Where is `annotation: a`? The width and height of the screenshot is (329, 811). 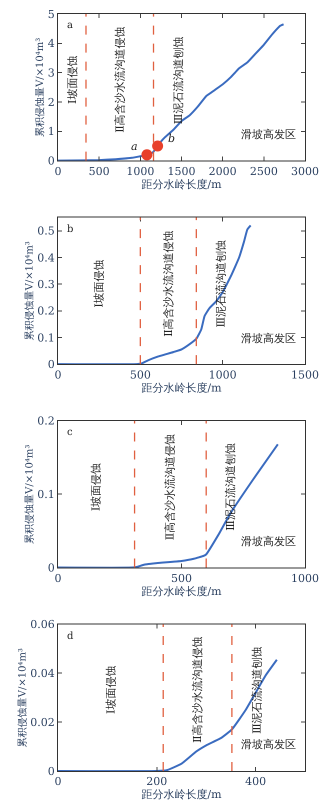
annotation: a is located at coordinates (134, 146).